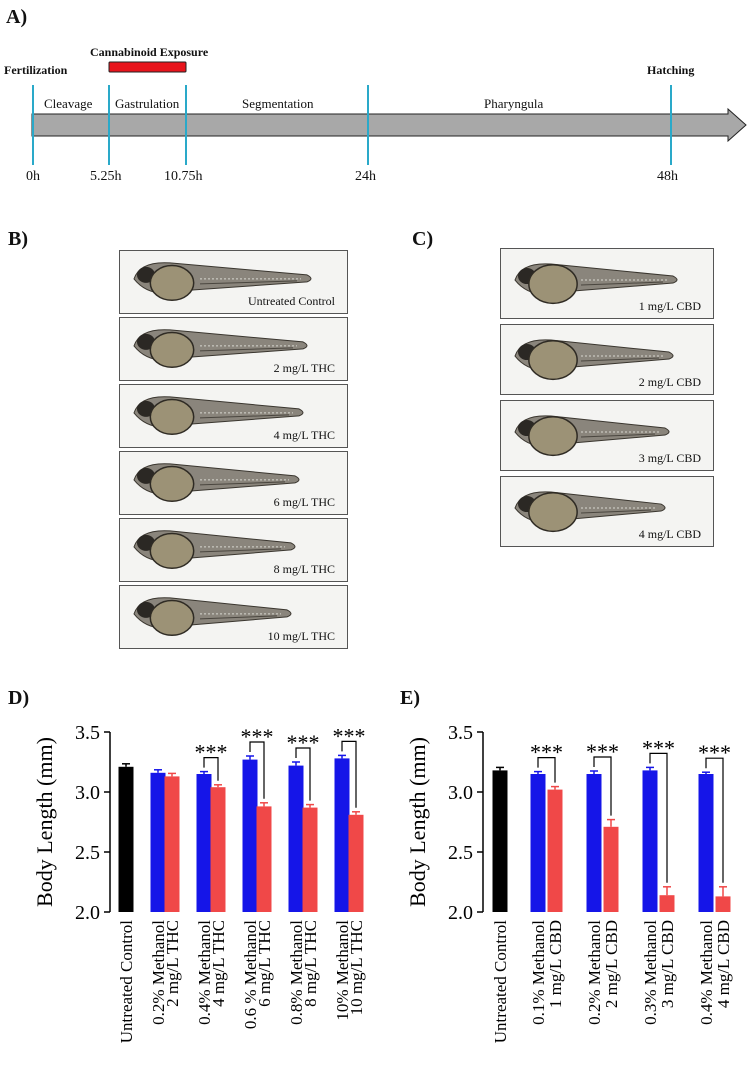 This screenshot has height=1071, width=750. What do you see at coordinates (250, 974) in the screenshot?
I see `x-tick-label: 0.6 % Methanol` at bounding box center [250, 974].